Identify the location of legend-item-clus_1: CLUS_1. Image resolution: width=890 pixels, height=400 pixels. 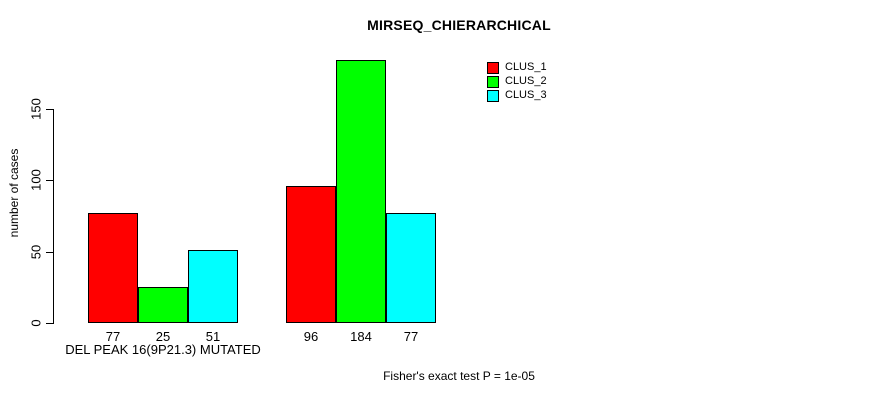
(517, 67).